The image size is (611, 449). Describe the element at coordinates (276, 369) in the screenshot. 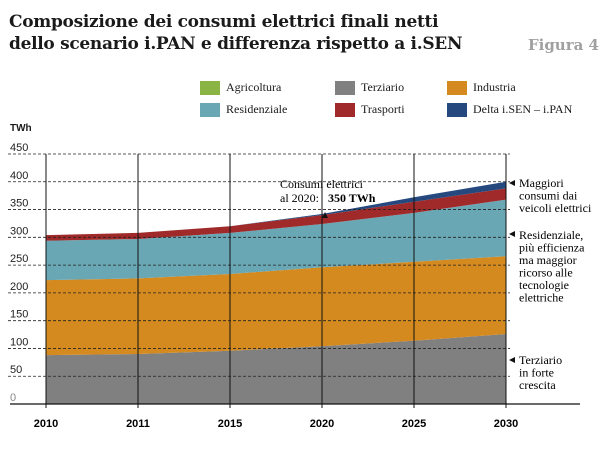

I see `area-series-terziario` at that location.